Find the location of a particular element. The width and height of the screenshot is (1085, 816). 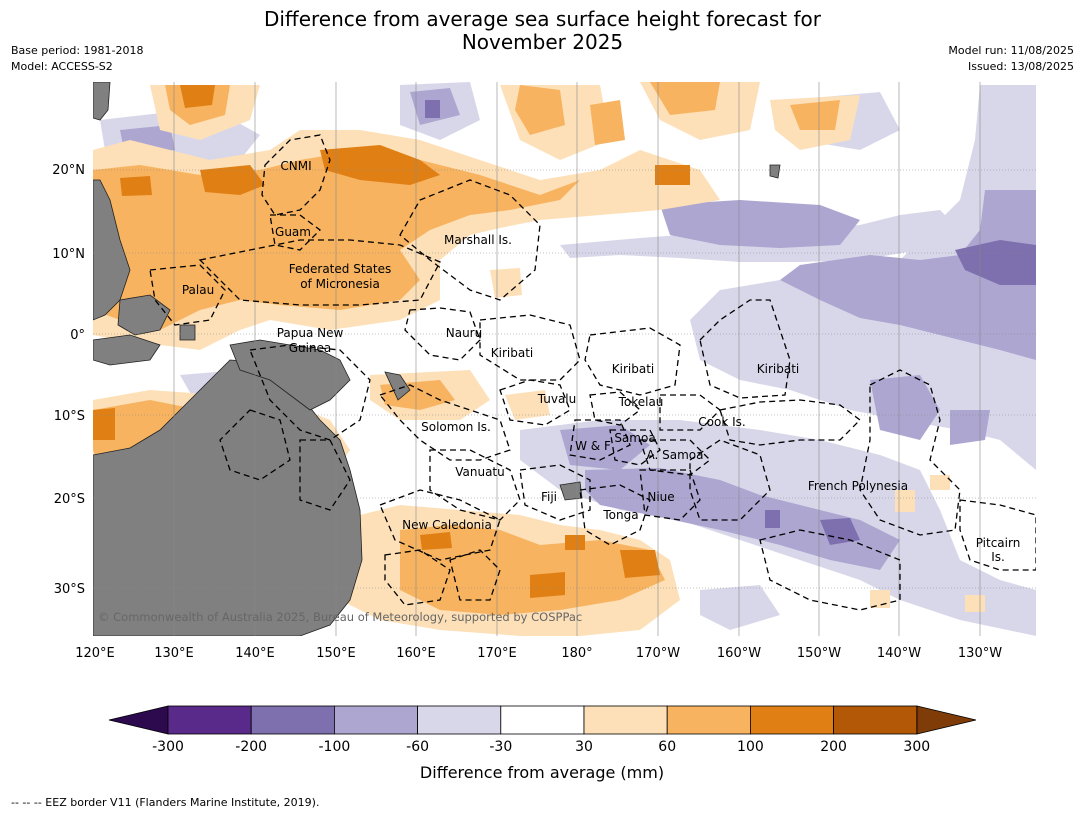

label-kiribati-east: Kiribati is located at coordinates (778, 369).